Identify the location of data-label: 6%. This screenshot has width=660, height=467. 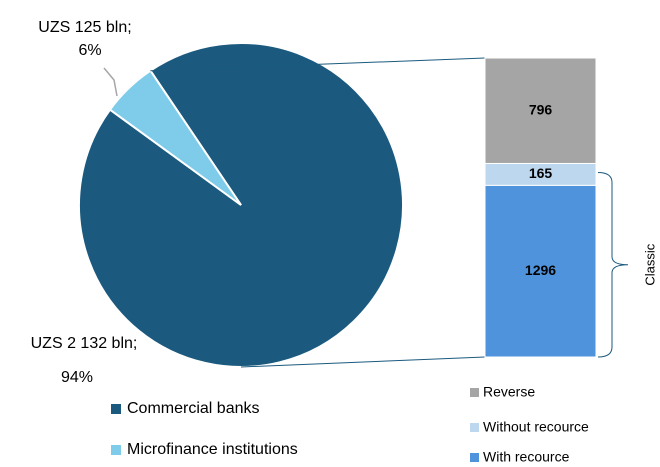
(89, 50).